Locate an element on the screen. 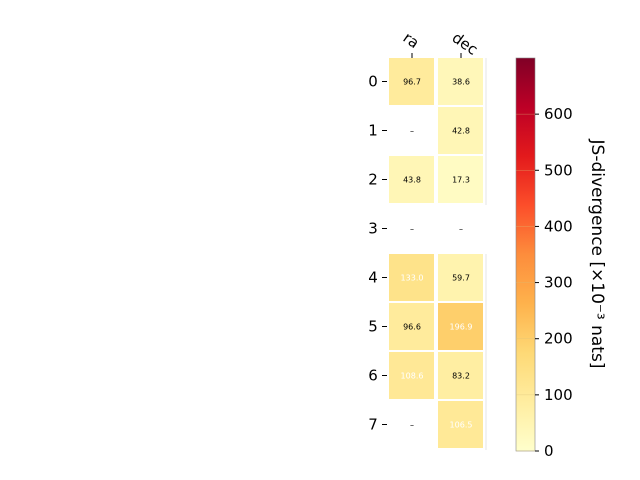 This screenshot has height=480, width=640. cell-value-label: 196.9 is located at coordinates (461, 327).